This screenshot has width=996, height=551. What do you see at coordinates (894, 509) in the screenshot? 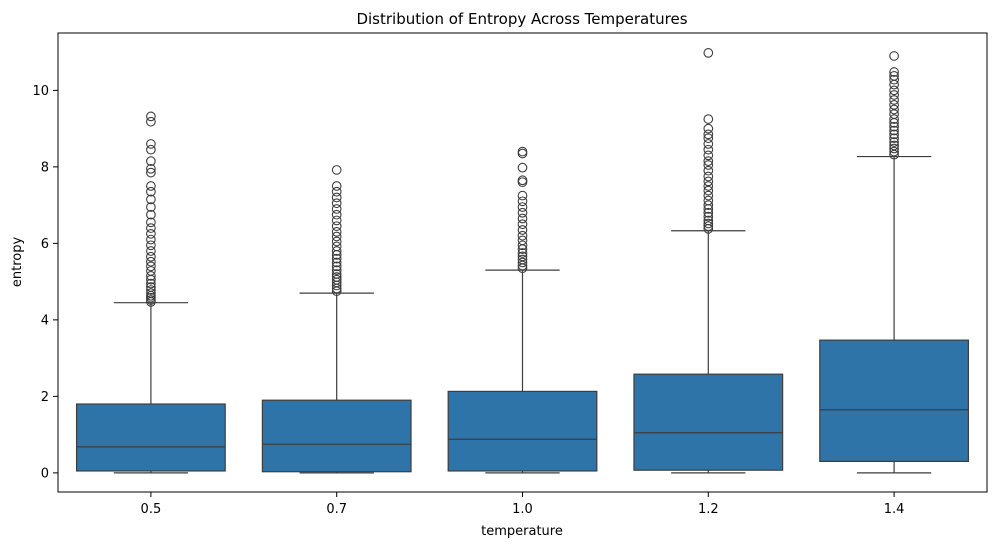
I see `x-tick-label: 1.4` at bounding box center [894, 509].